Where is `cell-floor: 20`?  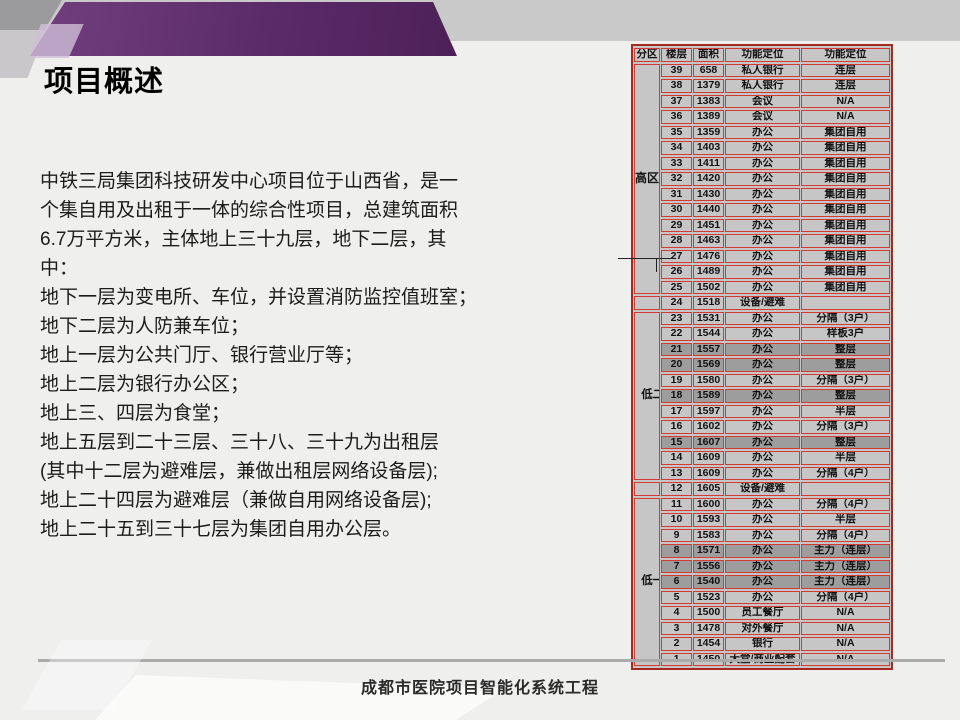
cell-floor: 20 is located at coordinates (677, 365).